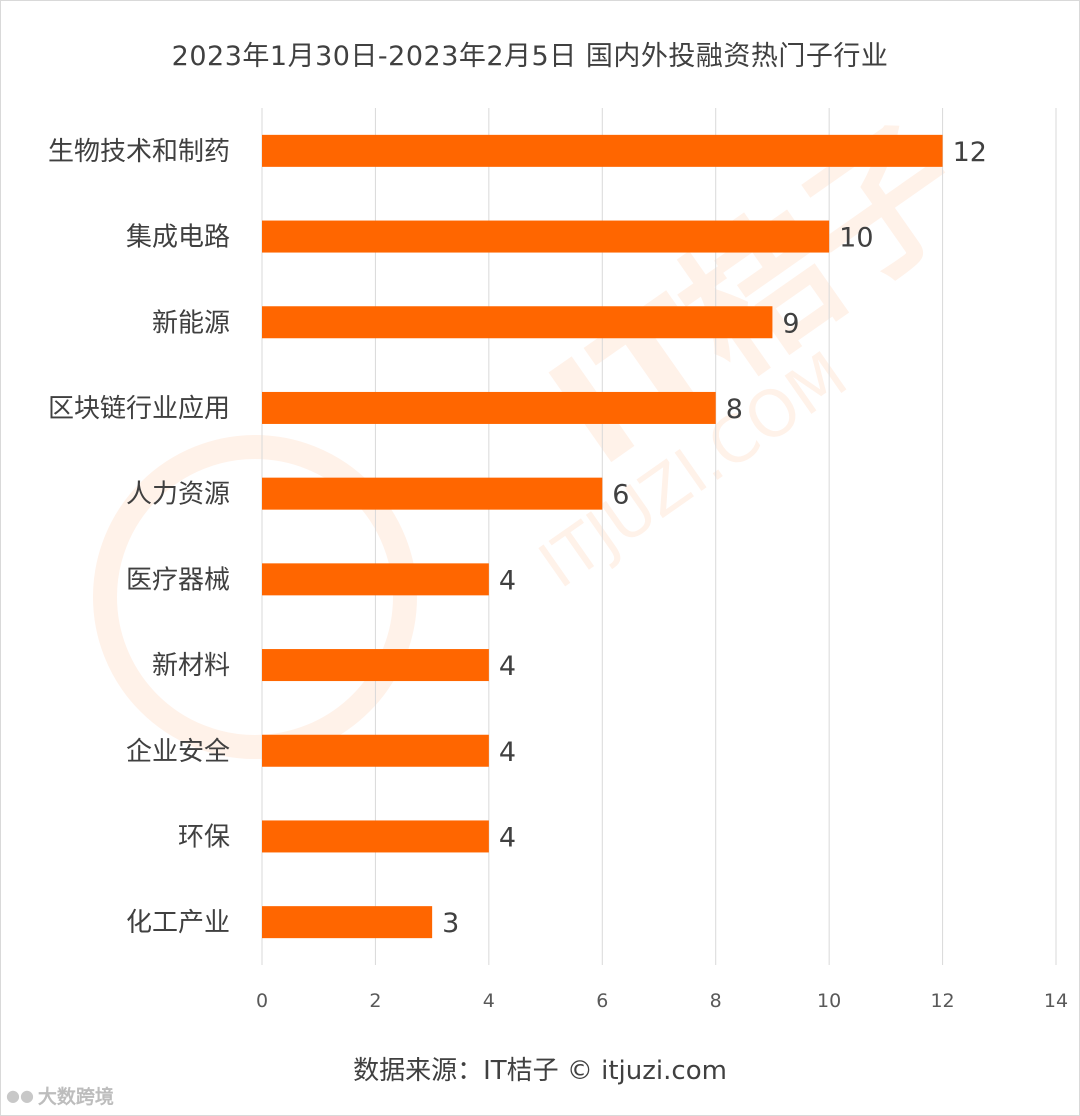 The image size is (1080, 1116). Describe the element at coordinates (178, 923) in the screenshot. I see `category-label: 化工产业` at that location.